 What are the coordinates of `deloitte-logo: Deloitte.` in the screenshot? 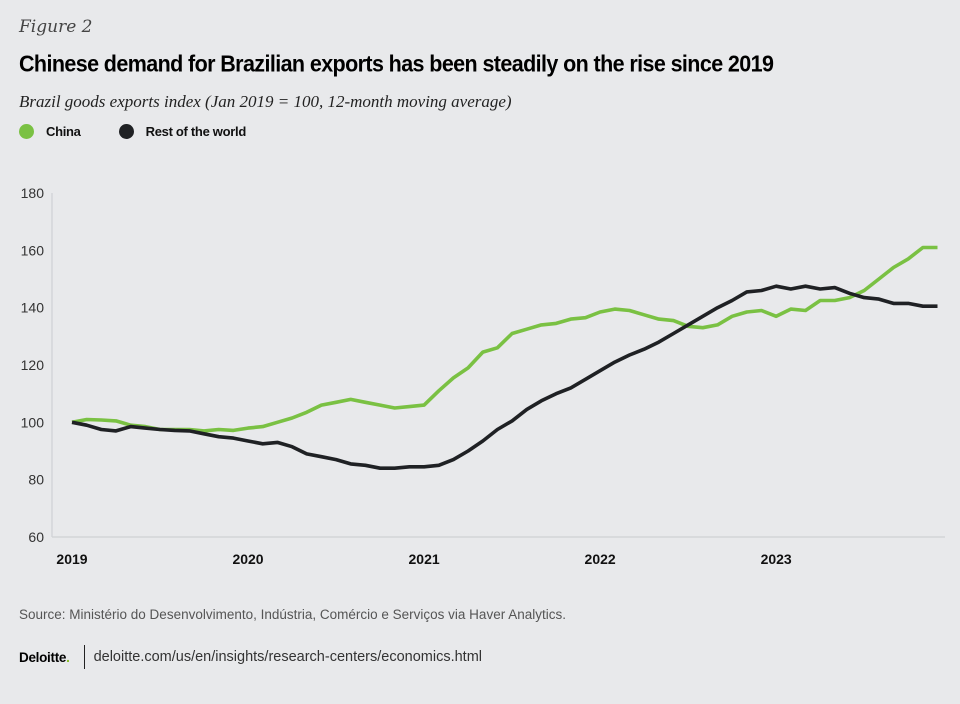 It's located at (44, 657).